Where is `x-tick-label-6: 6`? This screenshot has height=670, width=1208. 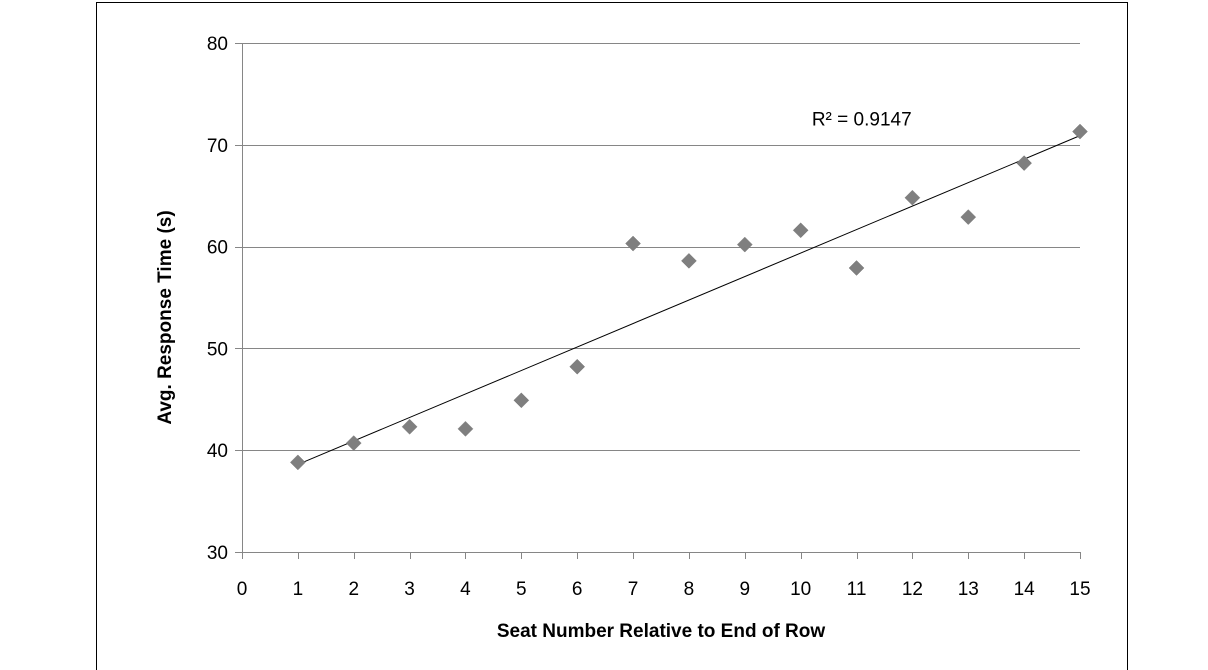 x-tick-label-6: 6 is located at coordinates (577, 589).